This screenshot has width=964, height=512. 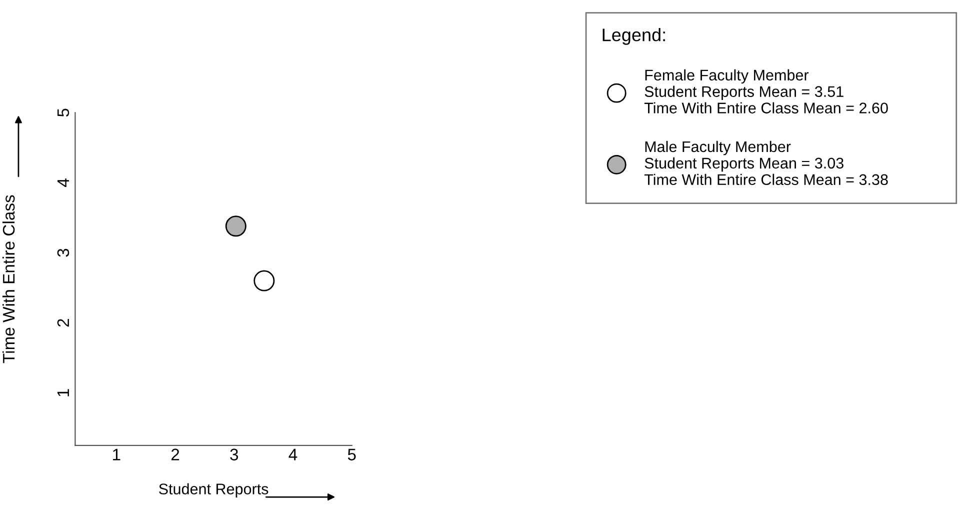 I want to click on legend-title: Legend:, so click(x=633, y=36).